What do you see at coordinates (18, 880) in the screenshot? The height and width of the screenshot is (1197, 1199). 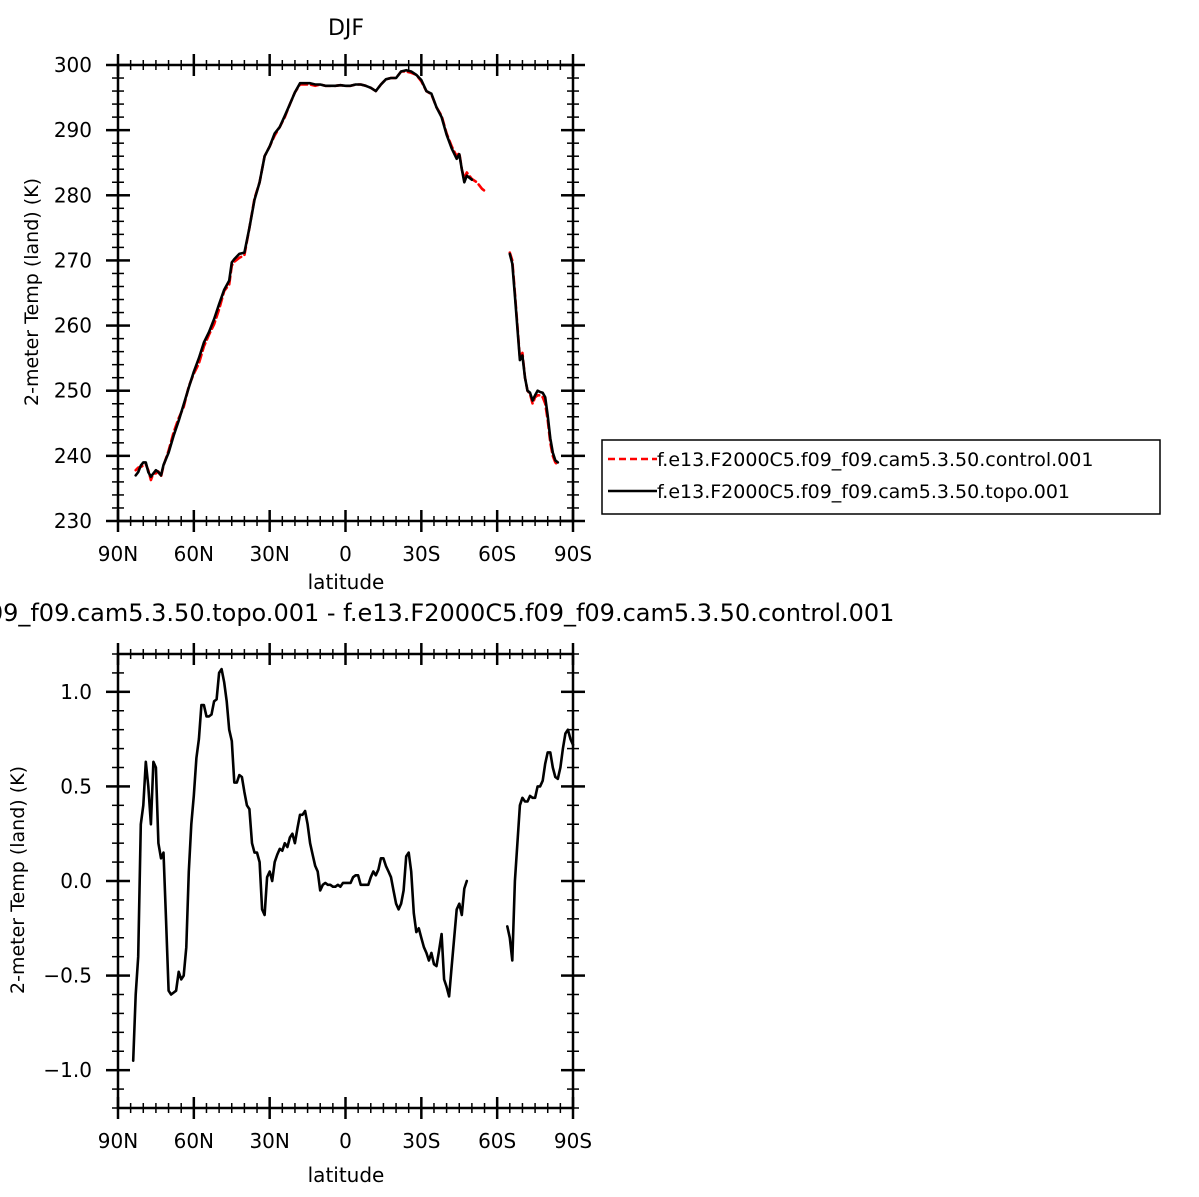 I see `bottom-y-axis-label: 2-meter Temp (land) (K)` at bounding box center [18, 880].